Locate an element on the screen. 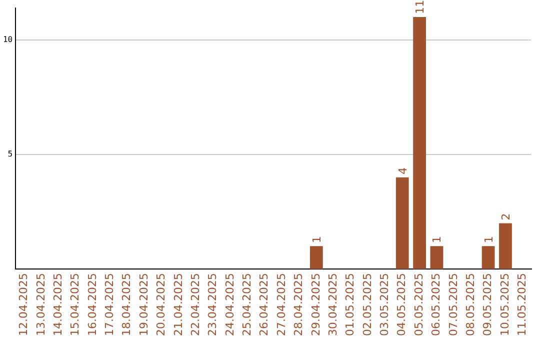  x-tick-label: 29.04.2025 is located at coordinates (315, 304).